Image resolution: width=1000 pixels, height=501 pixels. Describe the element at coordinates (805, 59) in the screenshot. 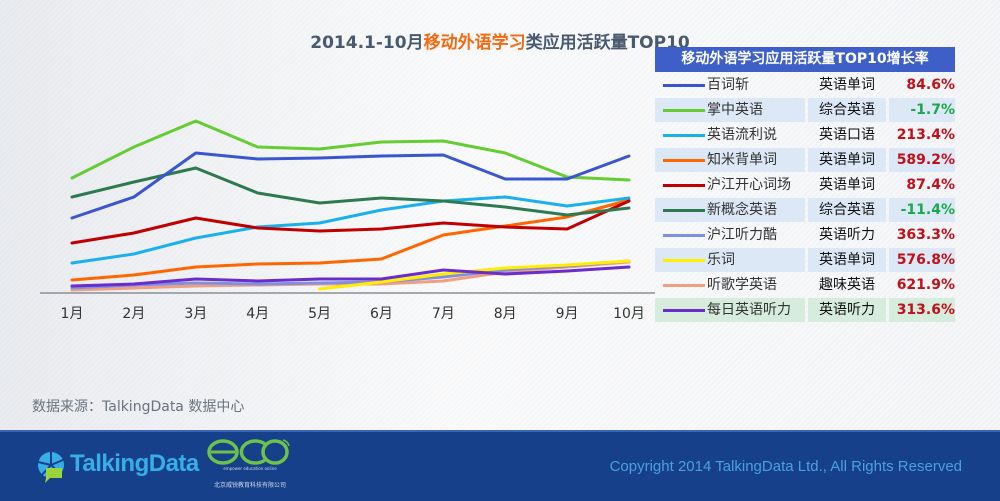

I see `growth-table-header: 移动外语学习应用活跃量TOP10增长率` at that location.